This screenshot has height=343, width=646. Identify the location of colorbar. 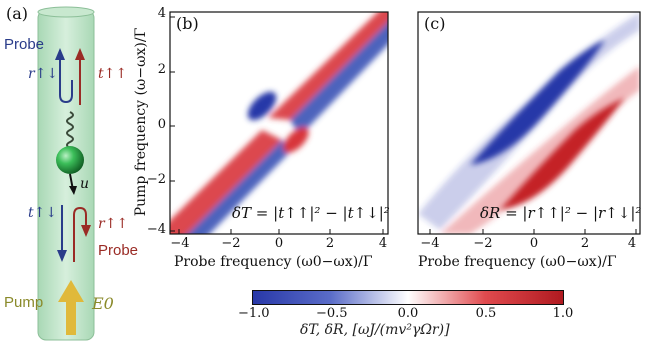
(408, 297).